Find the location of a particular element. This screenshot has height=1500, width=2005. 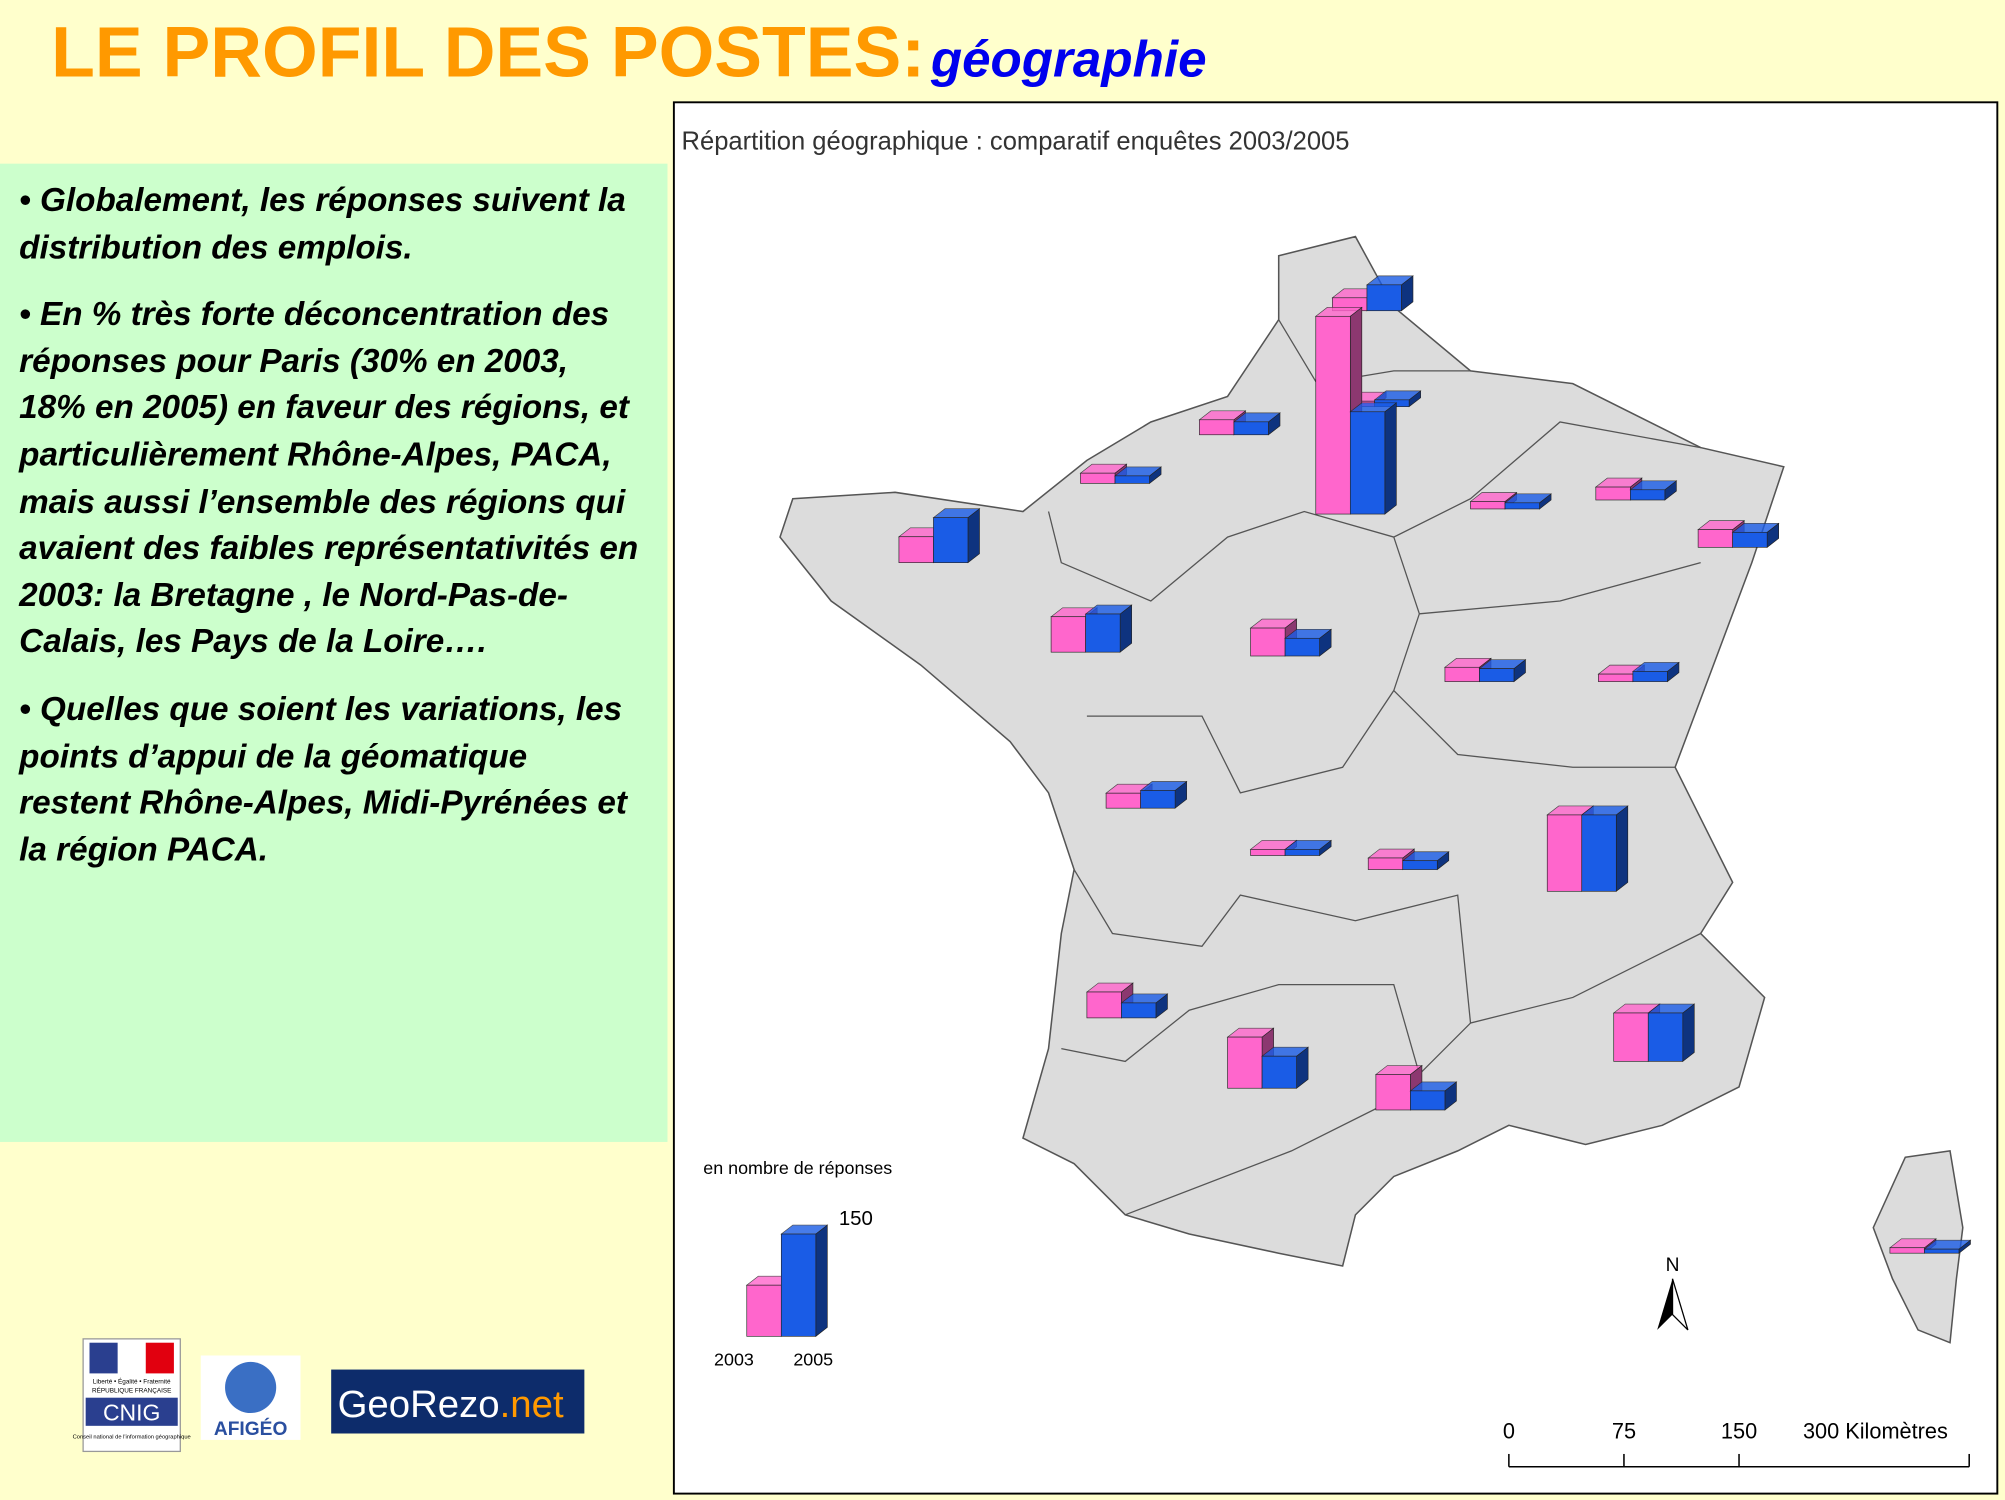

scale-label: 300 Kilomètres is located at coordinates (1875, 1431).